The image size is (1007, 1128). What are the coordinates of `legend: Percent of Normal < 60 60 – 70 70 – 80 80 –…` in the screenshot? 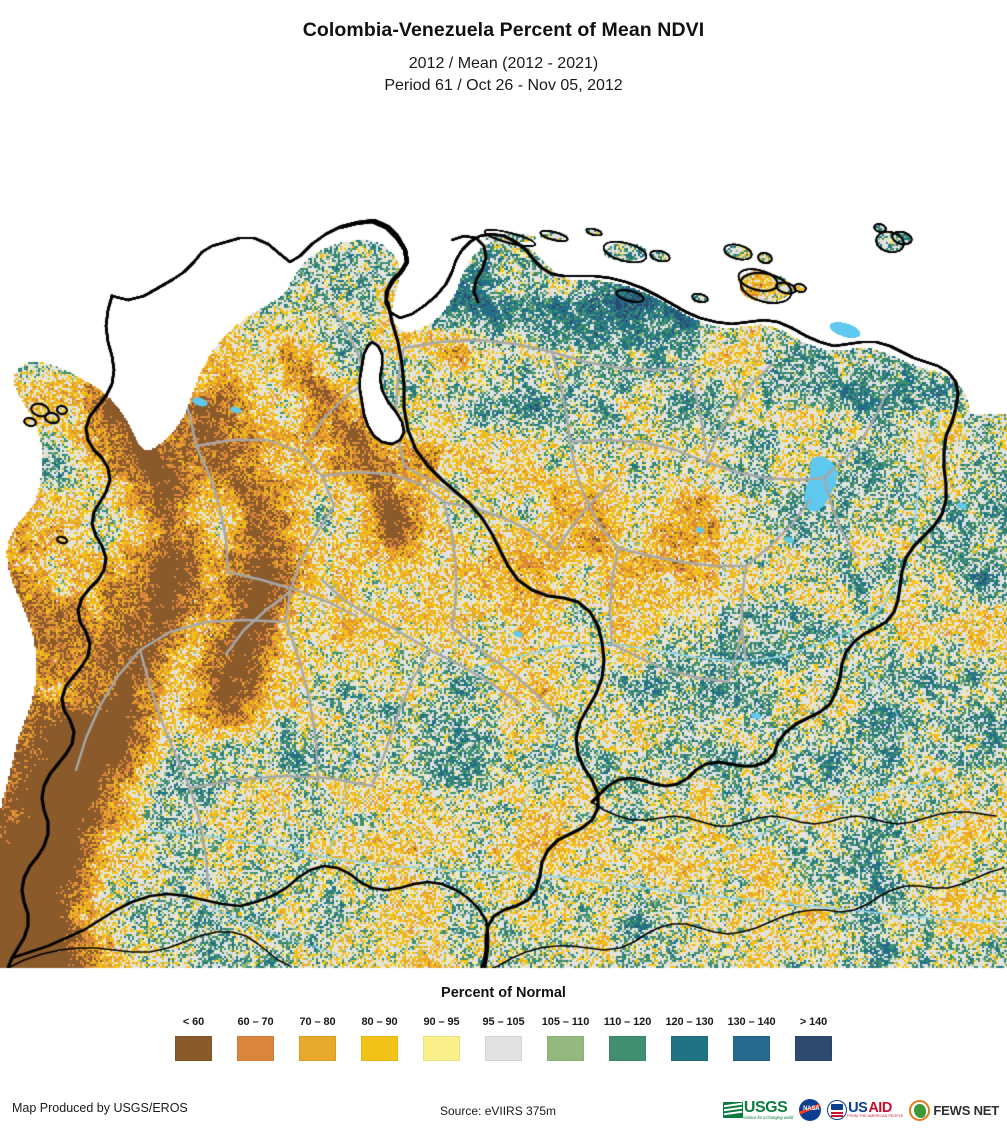 It's located at (503, 1023).